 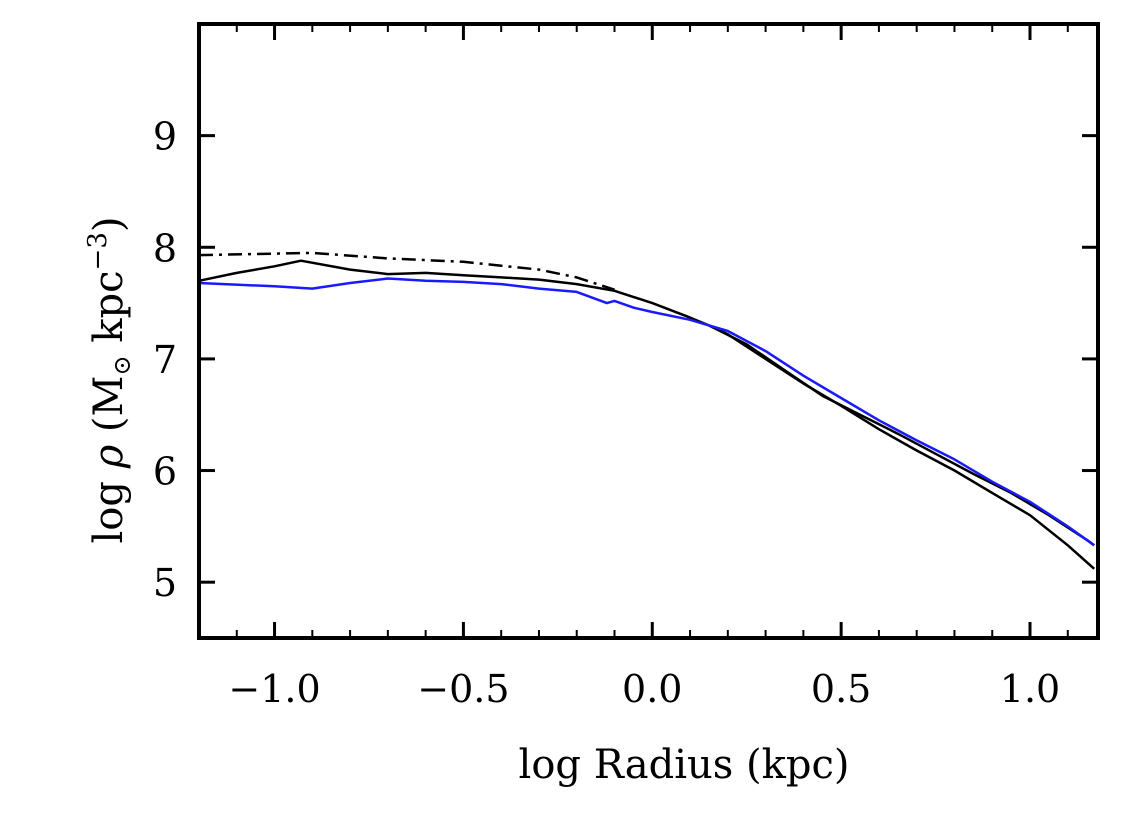 I want to click on x-tick-label: 0.0, so click(x=652, y=689).